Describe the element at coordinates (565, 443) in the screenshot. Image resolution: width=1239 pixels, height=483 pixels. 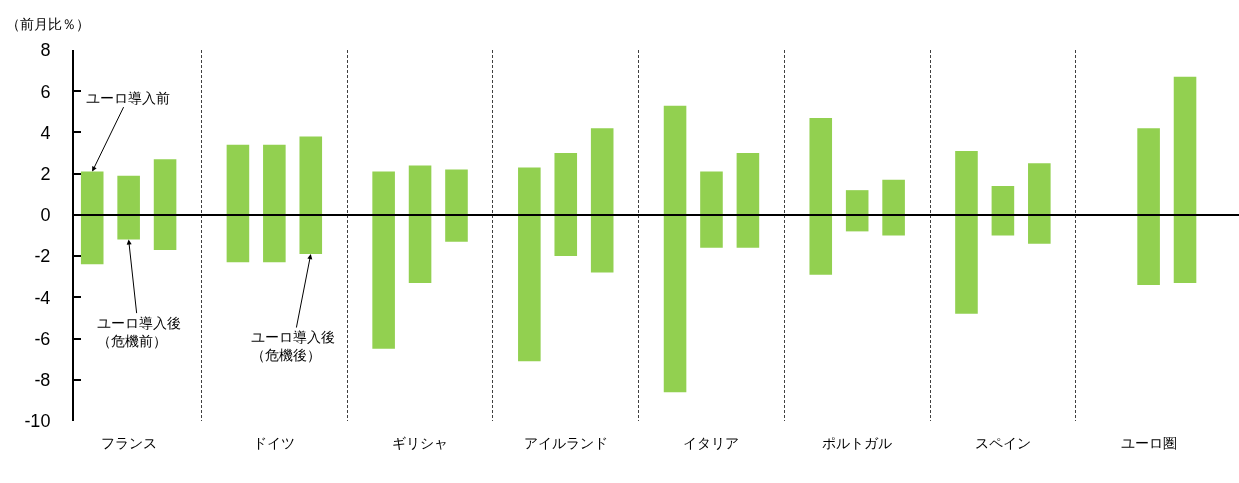
I see `x-tick-label: アイルランド` at that location.